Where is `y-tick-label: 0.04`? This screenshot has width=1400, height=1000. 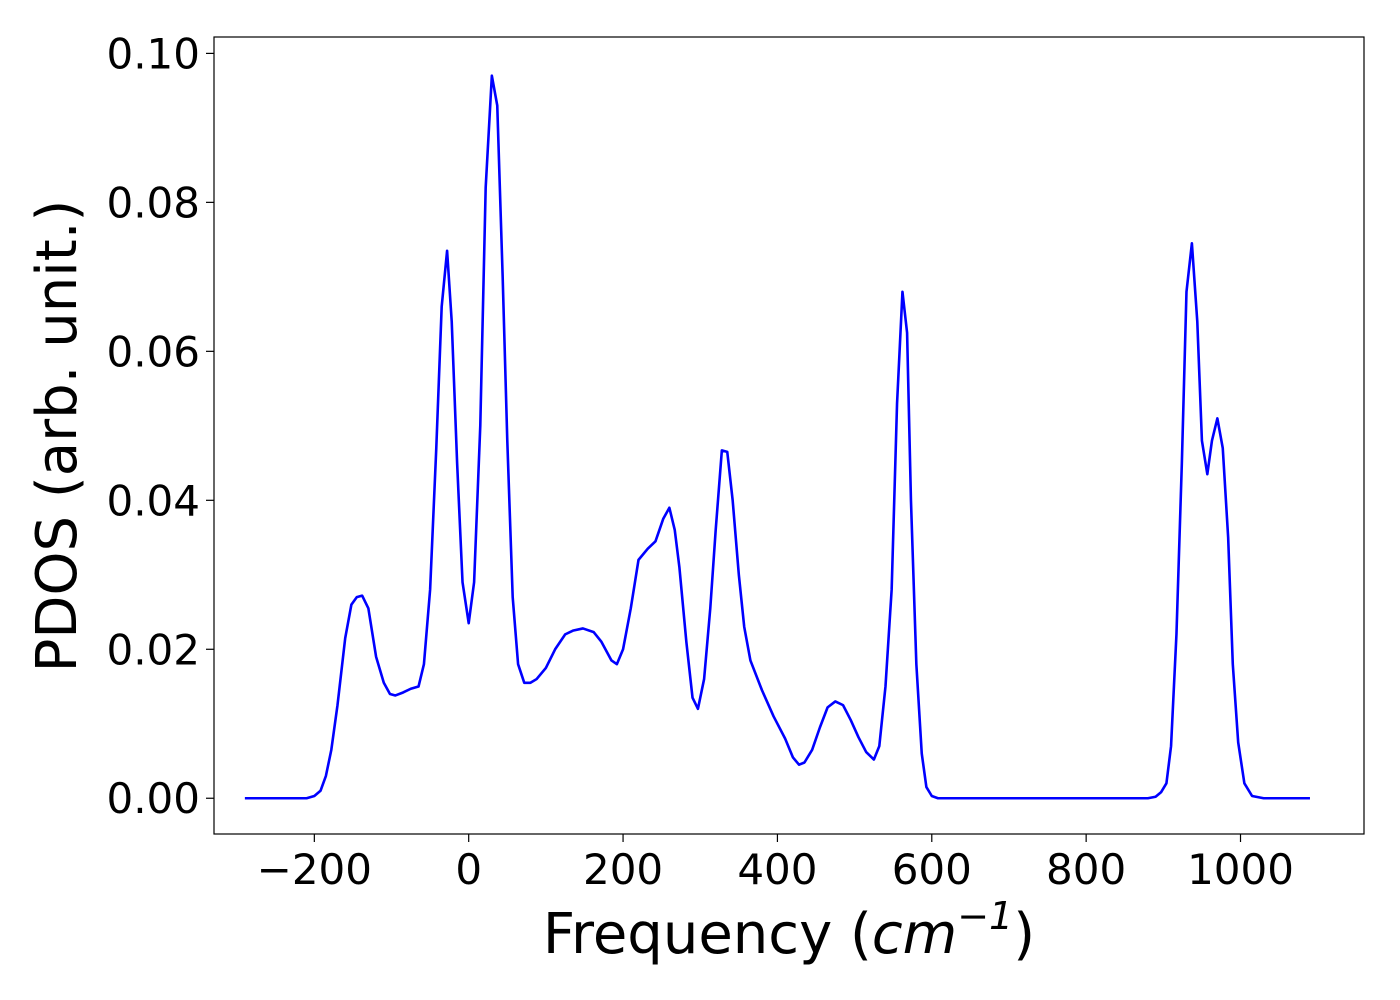
y-tick-label: 0.04 is located at coordinates (153, 500).